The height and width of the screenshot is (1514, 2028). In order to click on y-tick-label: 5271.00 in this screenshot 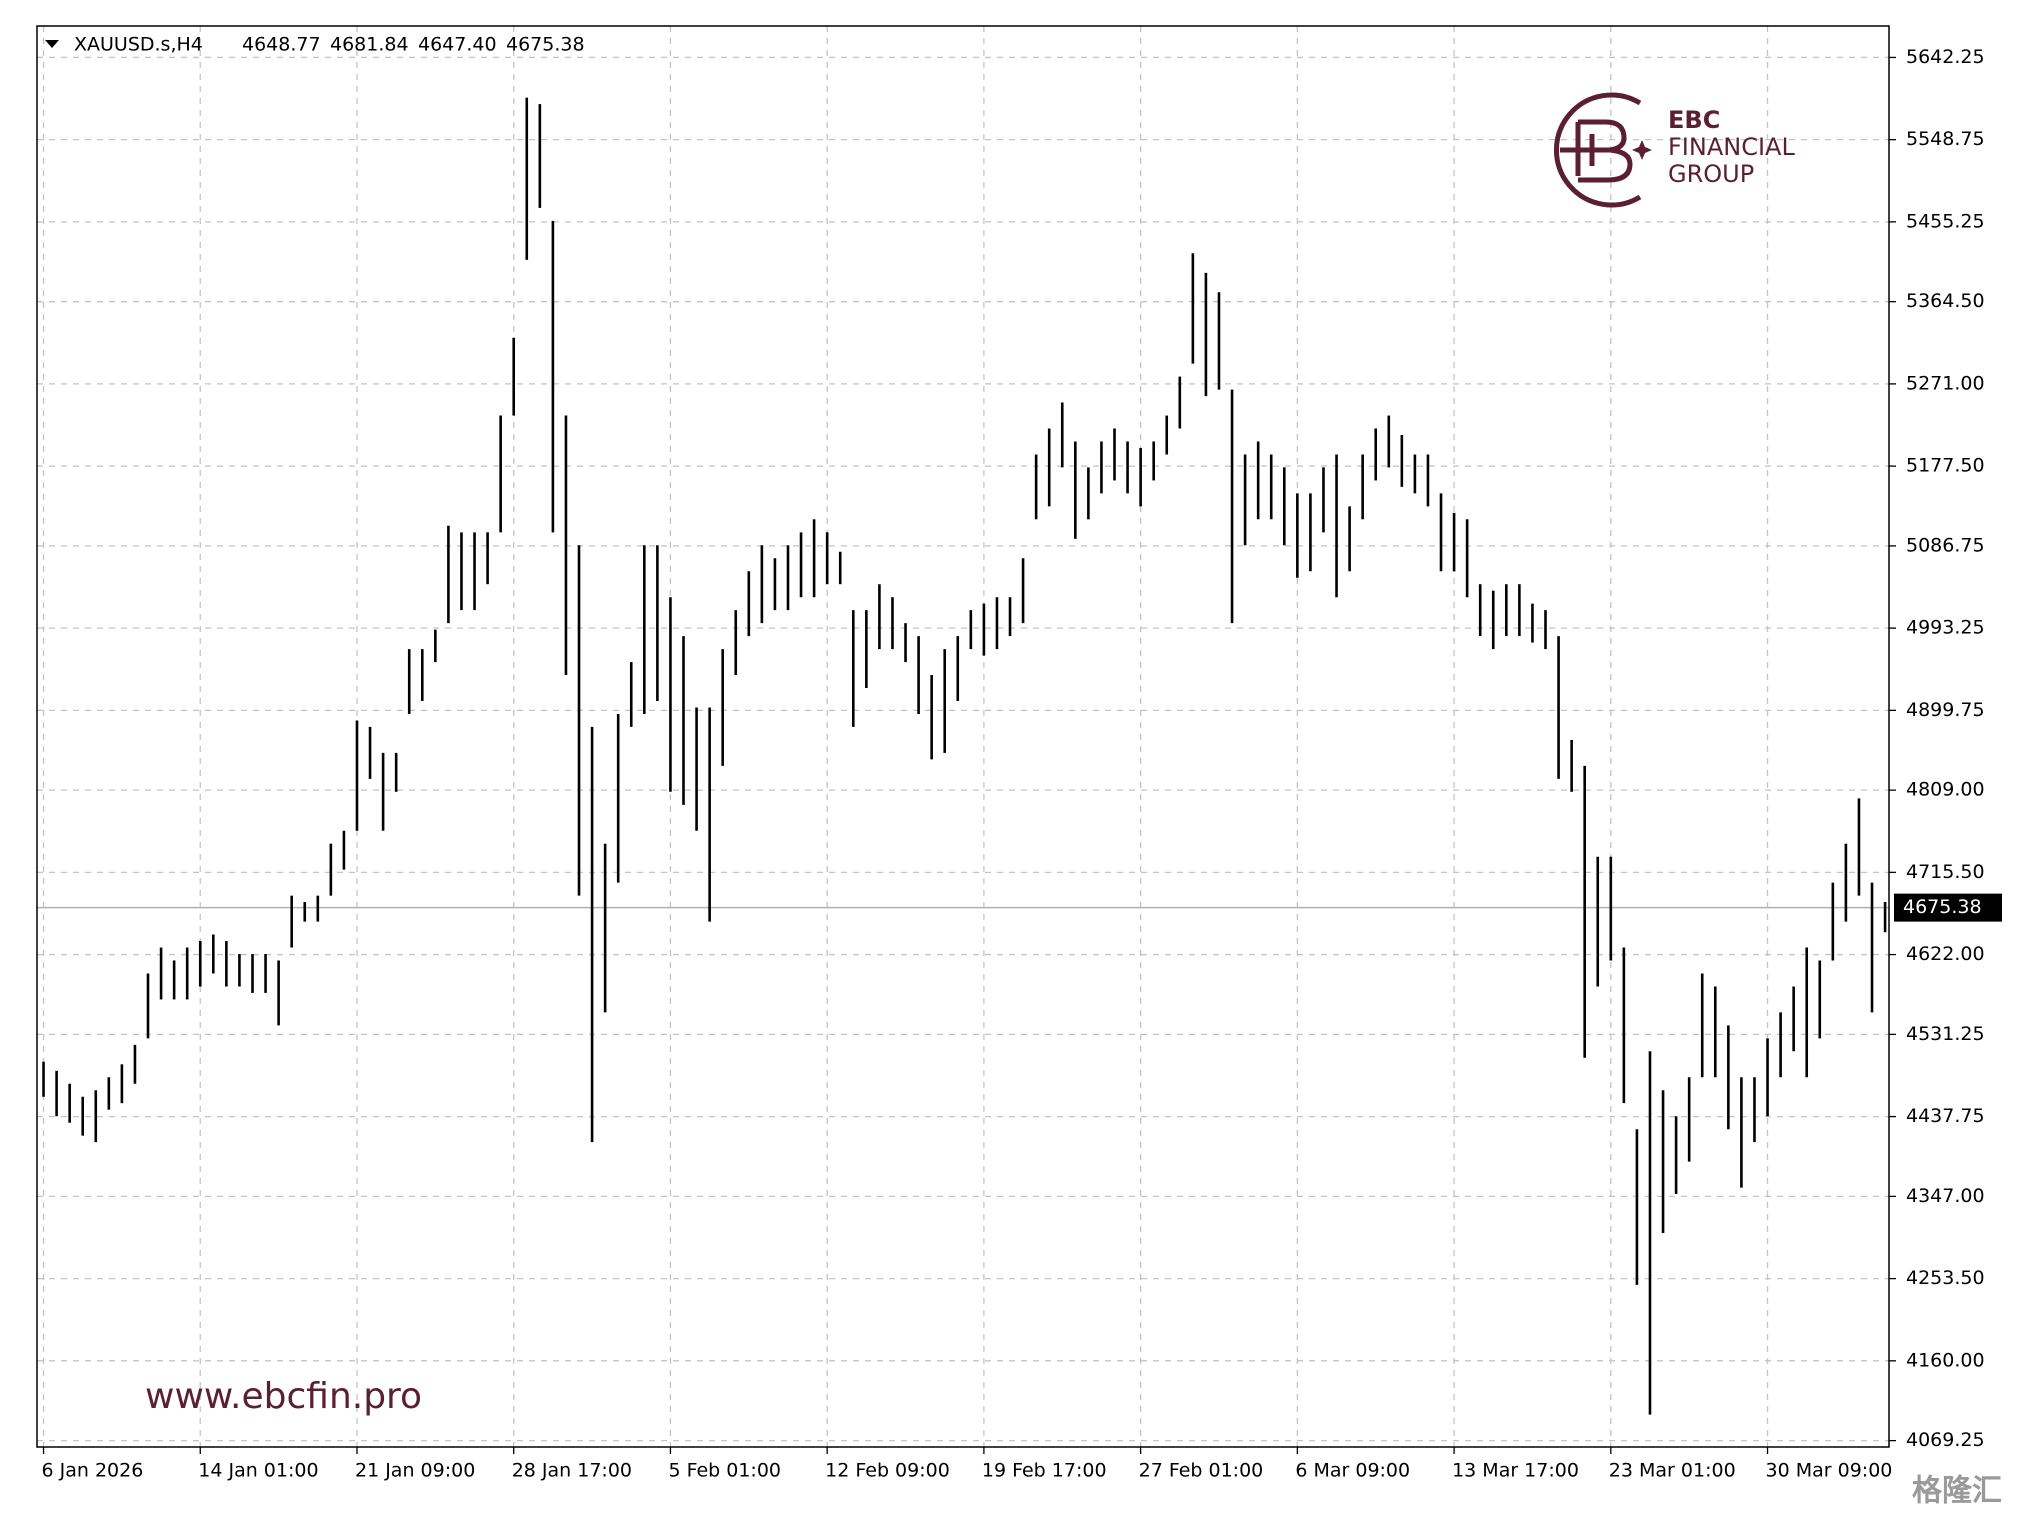, I will do `click(1945, 383)`.